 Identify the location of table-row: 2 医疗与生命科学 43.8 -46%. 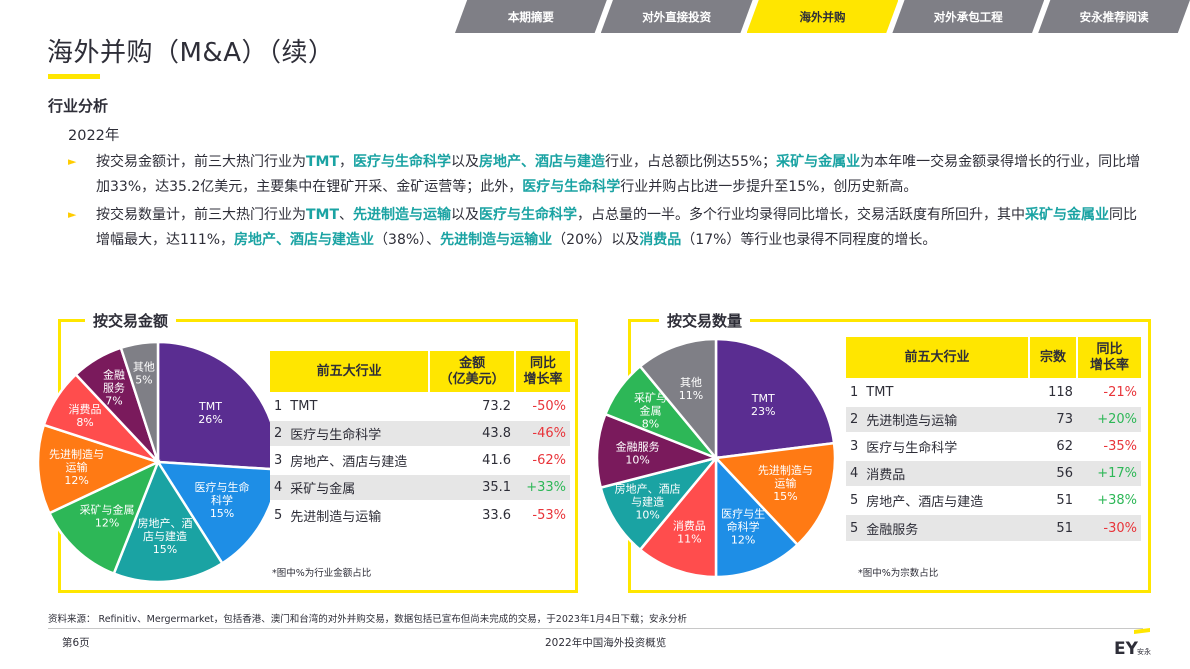
(420, 433).